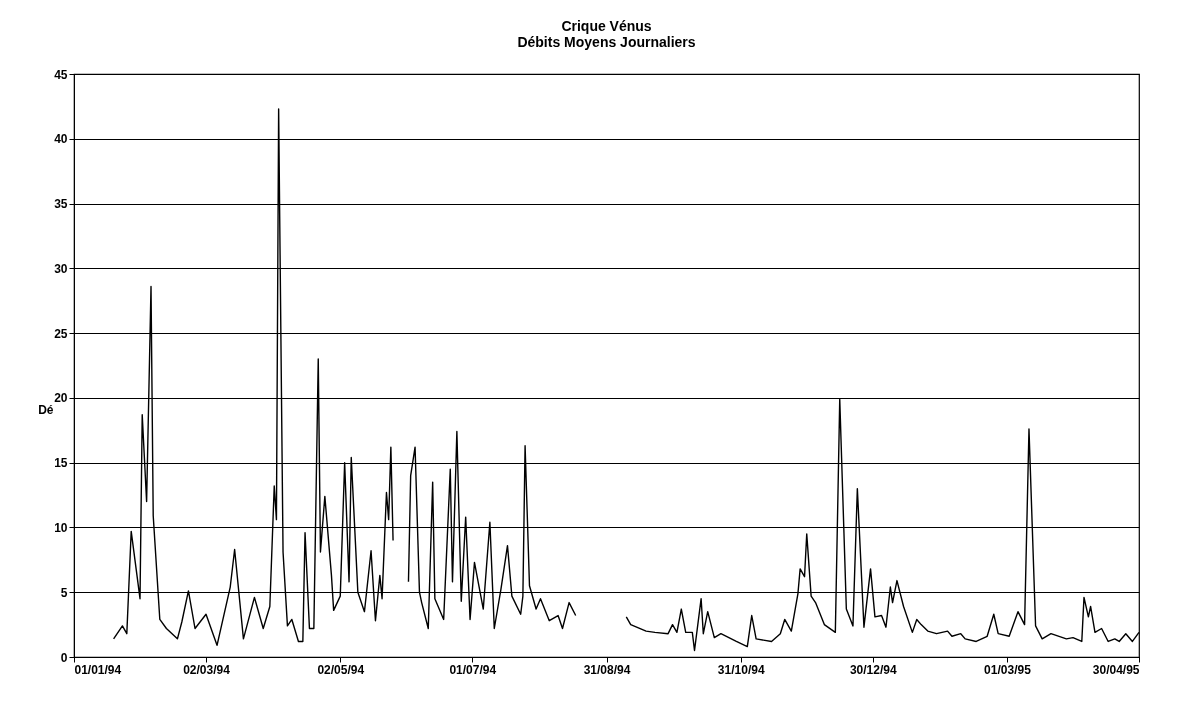 Image resolution: width=1199 pixels, height=707 pixels. Describe the element at coordinates (741, 669) in the screenshot. I see `x-tick-label: 31/10/94` at that location.